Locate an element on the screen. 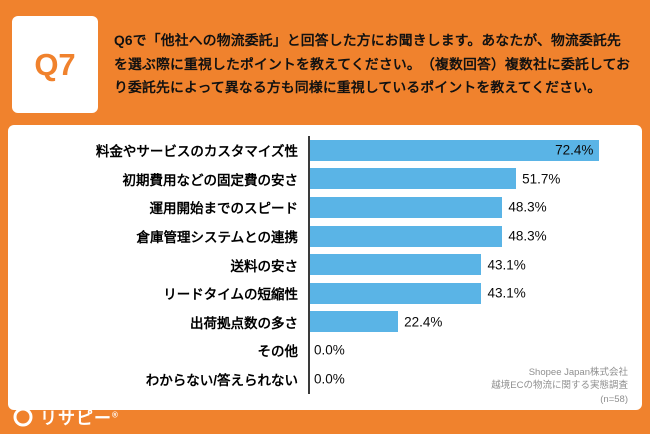 This screenshot has height=434, width=650. chart-row: リードタイムの短縮性 43.1% is located at coordinates (319, 293).